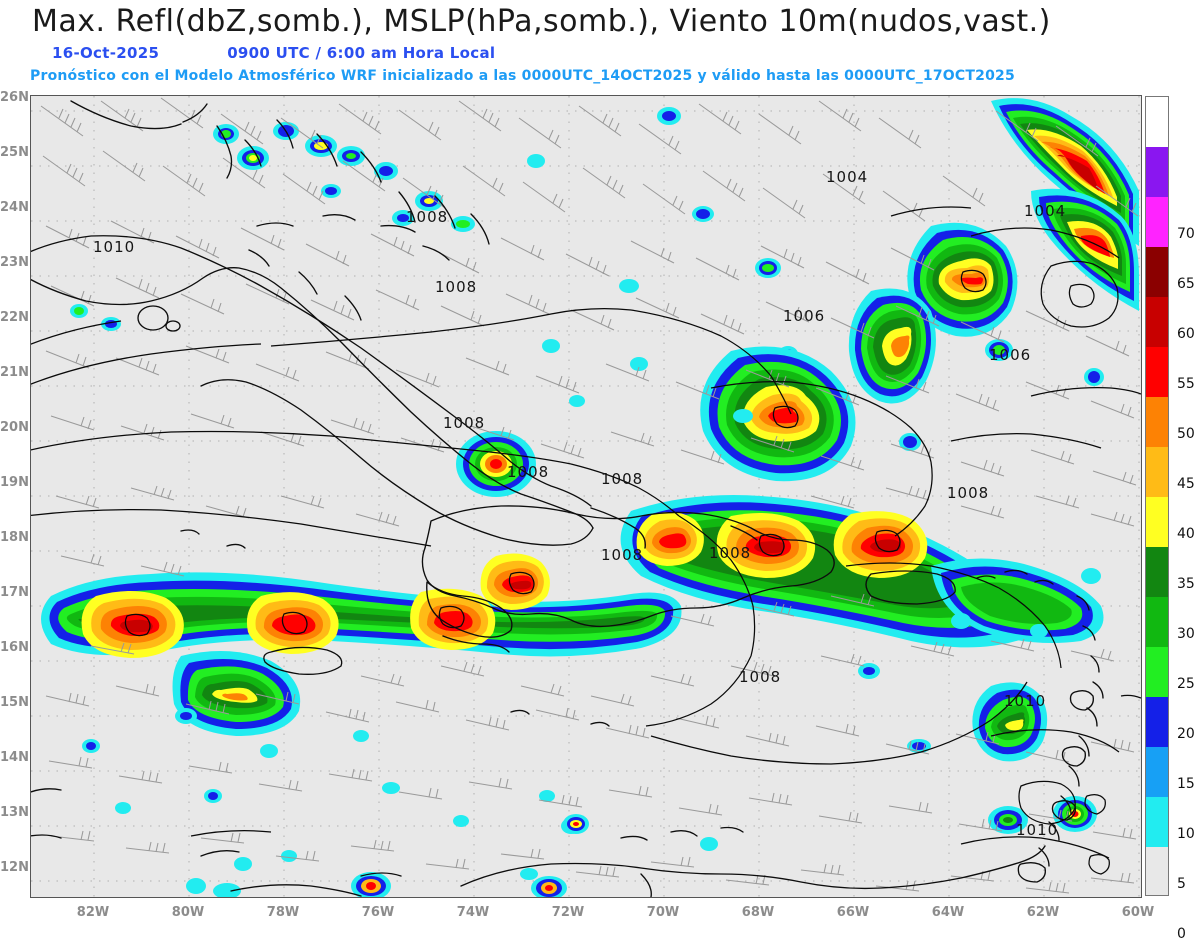 Image resolution: width=1200 pixels, height=942 pixels. What do you see at coordinates (93, 912) in the screenshot?
I see `x-tick-label: 82W` at bounding box center [93, 912].